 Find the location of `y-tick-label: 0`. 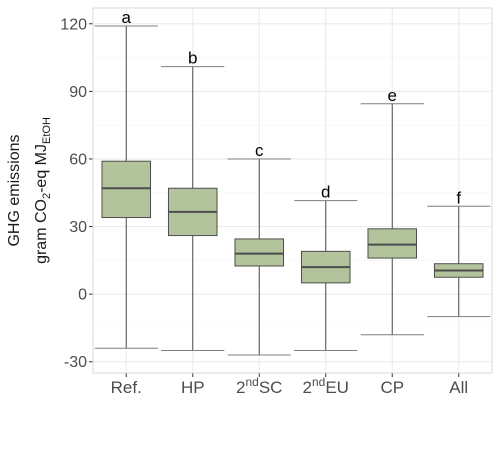

y-tick-label: 0 is located at coordinates (82, 295).